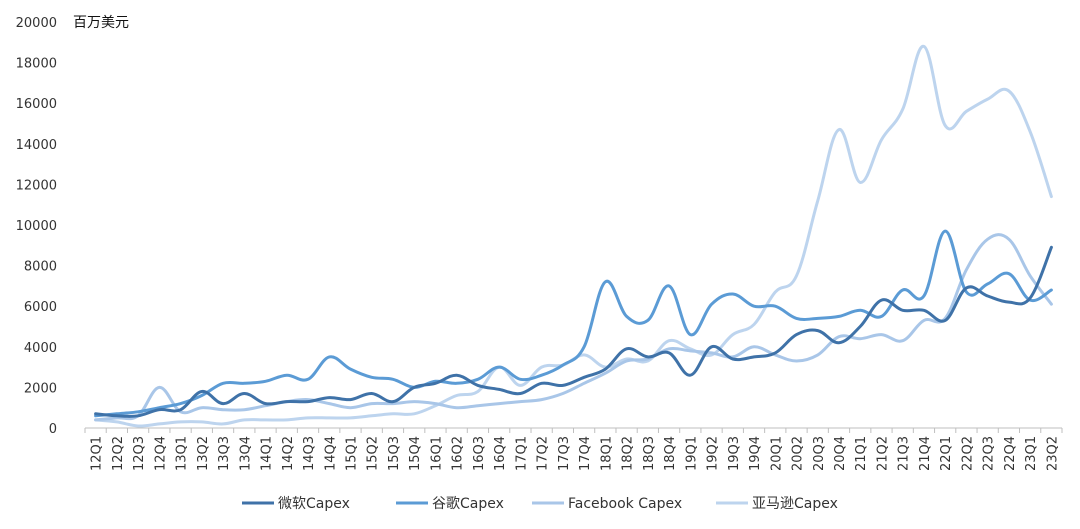 Image resolution: width=1080 pixels, height=529 pixels. Describe the element at coordinates (203, 453) in the screenshot. I see `x-tick-label: 13Q2` at that location.